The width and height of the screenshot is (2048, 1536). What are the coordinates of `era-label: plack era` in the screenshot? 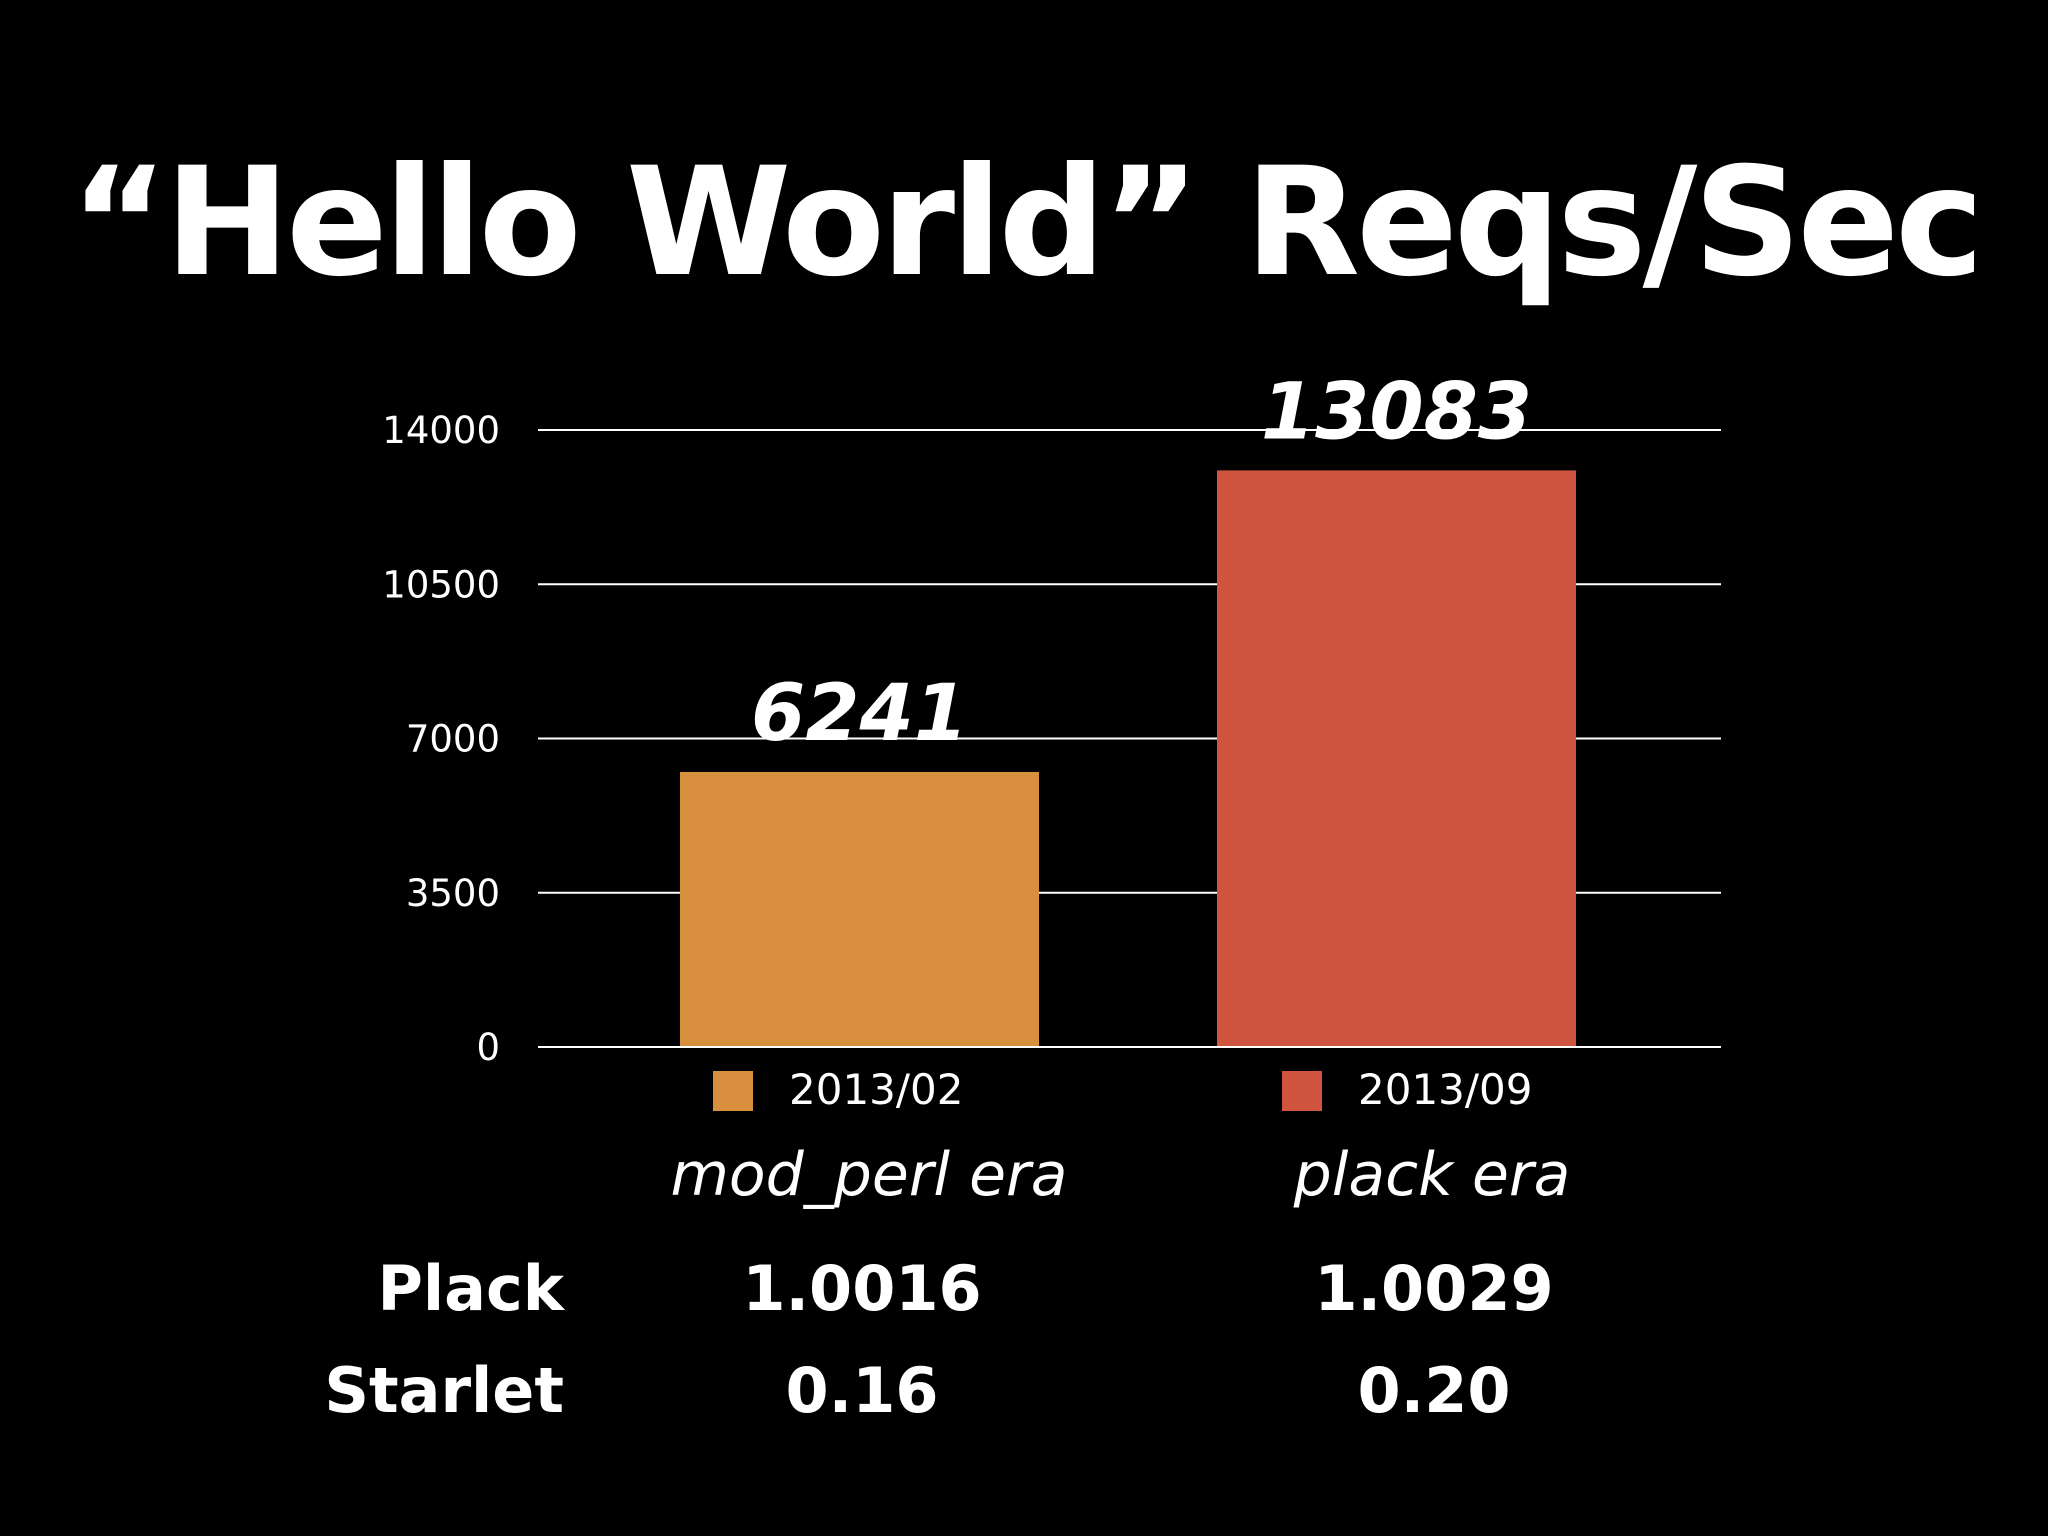 It's located at (1432, 1175).